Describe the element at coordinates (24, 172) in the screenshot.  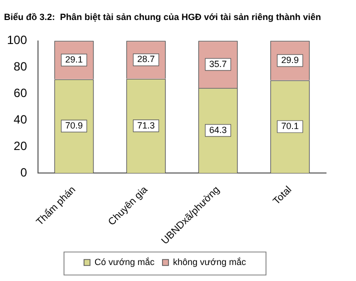
I see `y-tick-label: 0` at that location.